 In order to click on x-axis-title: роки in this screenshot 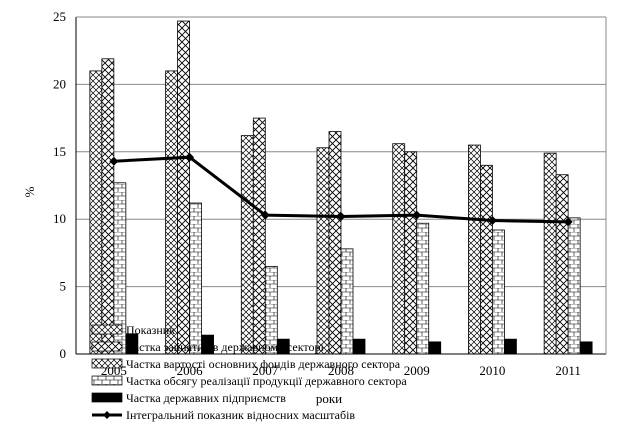, I will do `click(329, 398)`.